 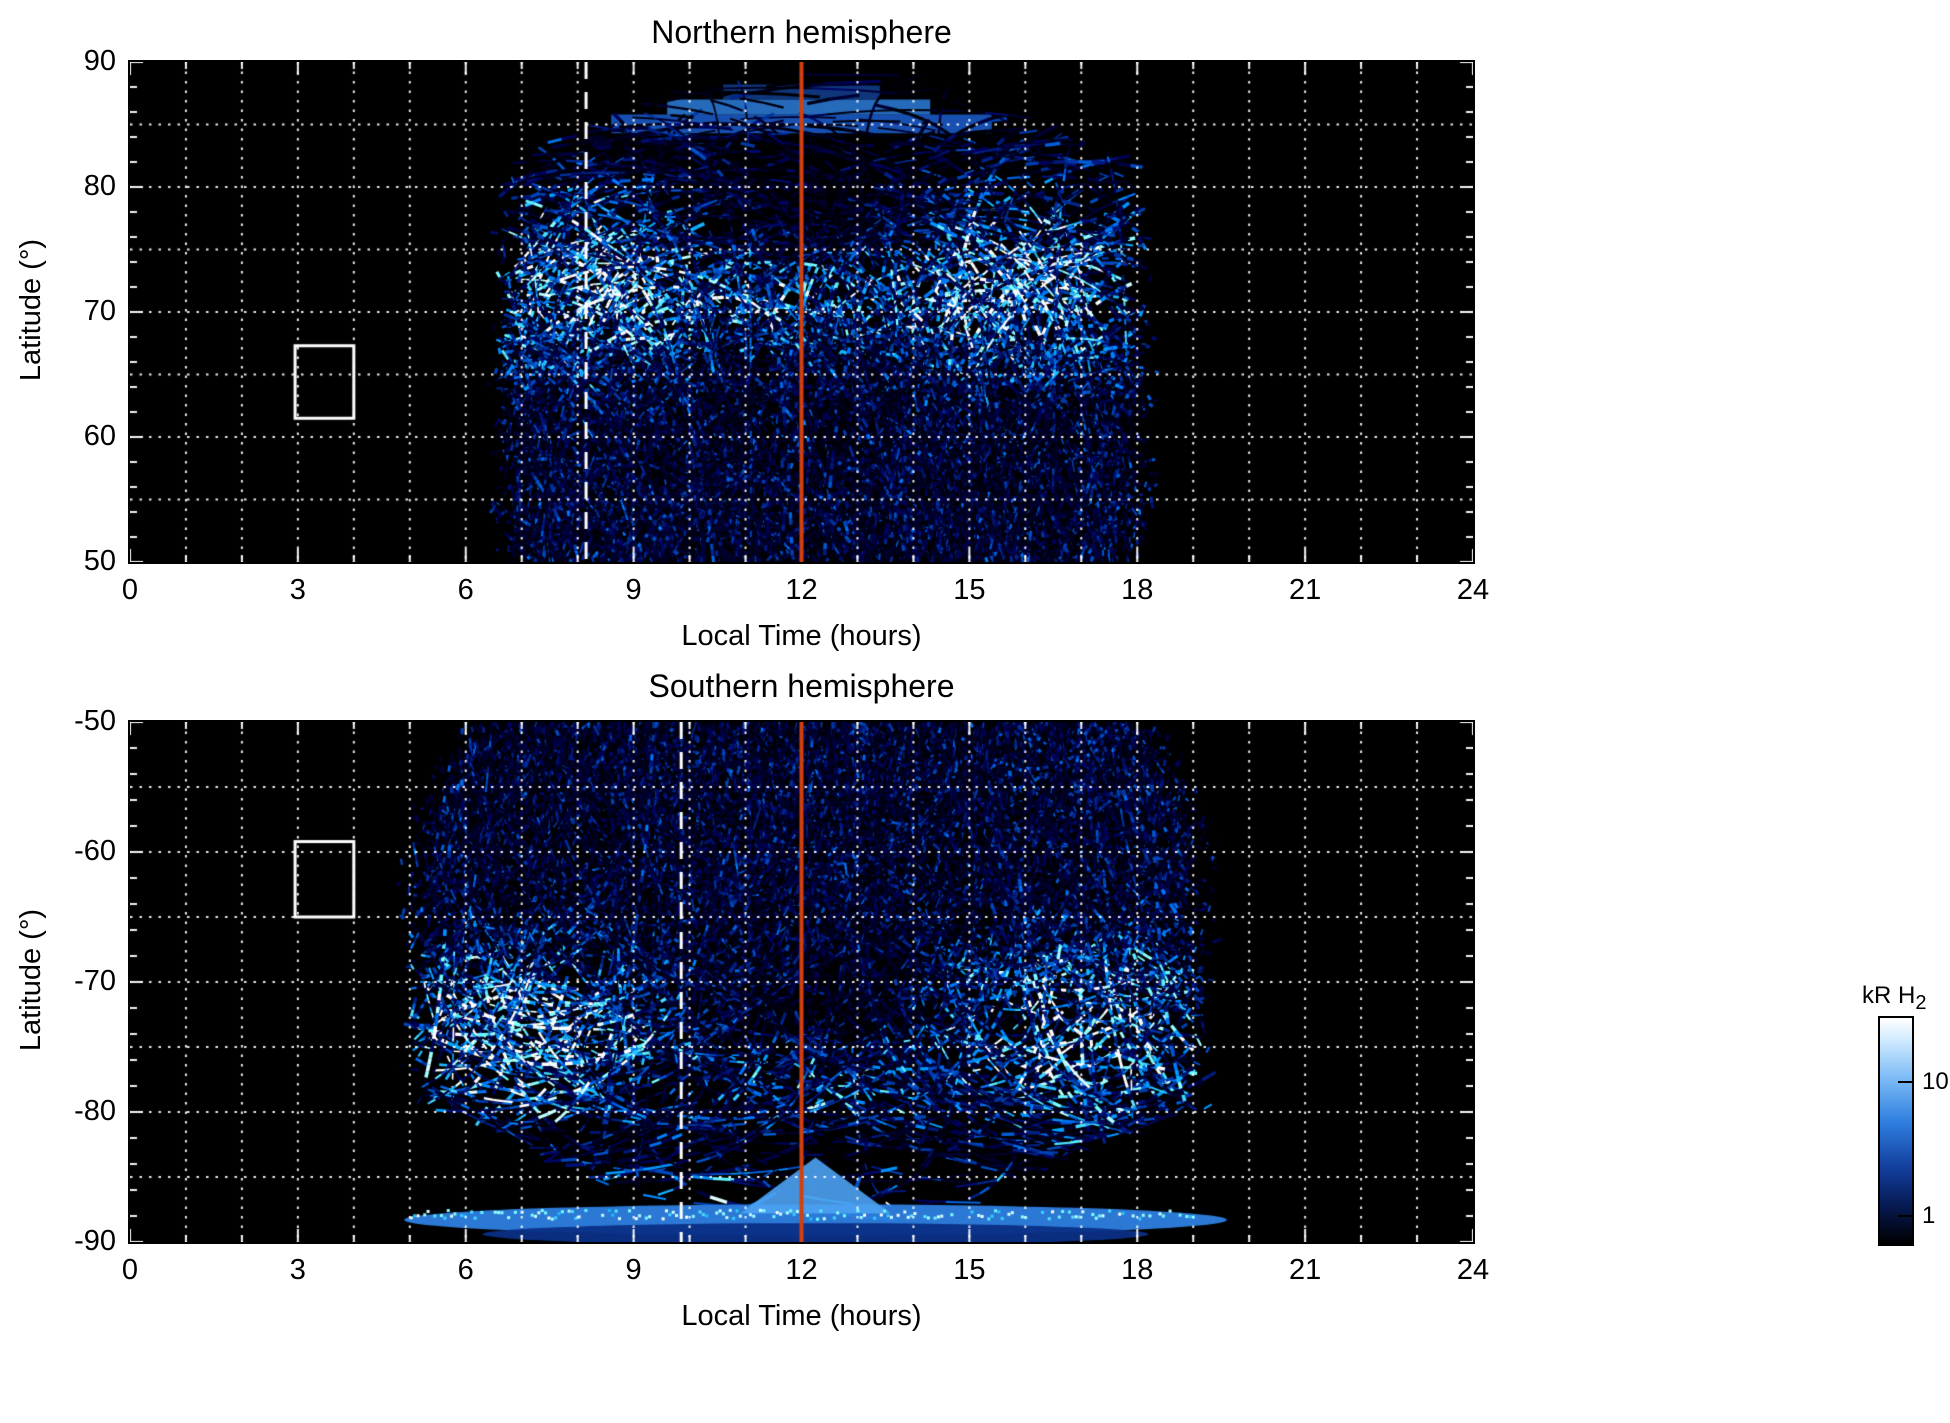 What do you see at coordinates (99, 561) in the screenshot?
I see `y-tick-label: 50` at bounding box center [99, 561].